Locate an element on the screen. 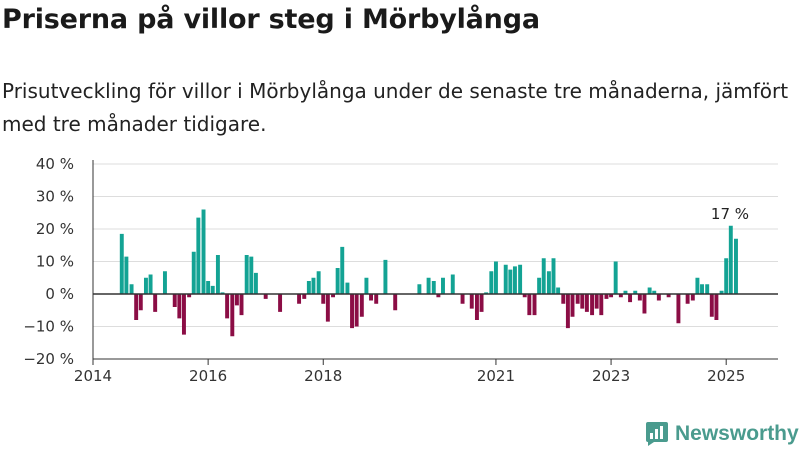 The image size is (800, 450). newsworthy-logo-icon is located at coordinates (657, 434).